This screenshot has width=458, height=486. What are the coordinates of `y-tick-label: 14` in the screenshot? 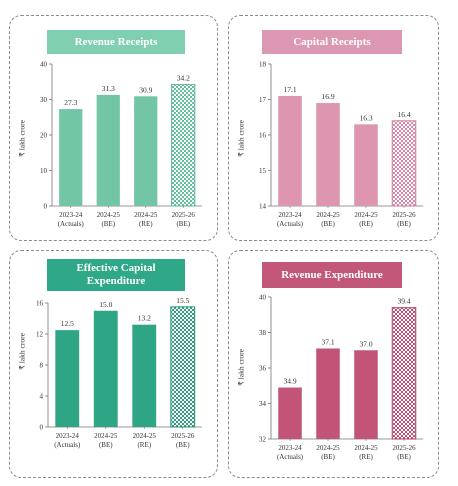 It's located at (263, 207).